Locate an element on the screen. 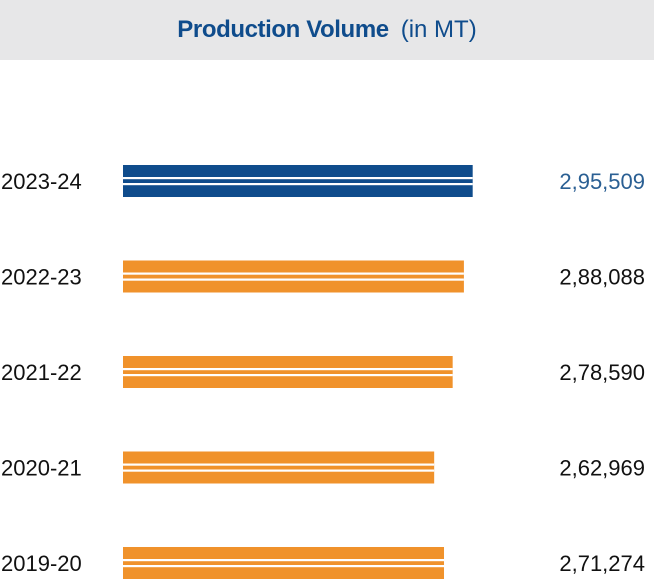  category-label: 2021-22 is located at coordinates (41, 372).